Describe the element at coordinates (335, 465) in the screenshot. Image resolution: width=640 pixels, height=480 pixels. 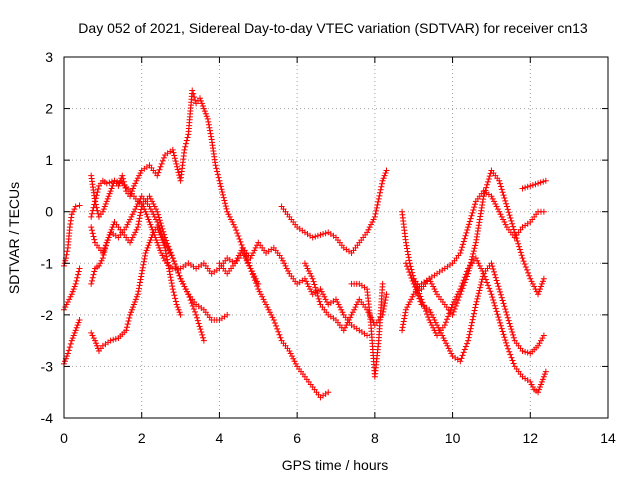
I see `x-axis-label: GPS time / hours` at that location.